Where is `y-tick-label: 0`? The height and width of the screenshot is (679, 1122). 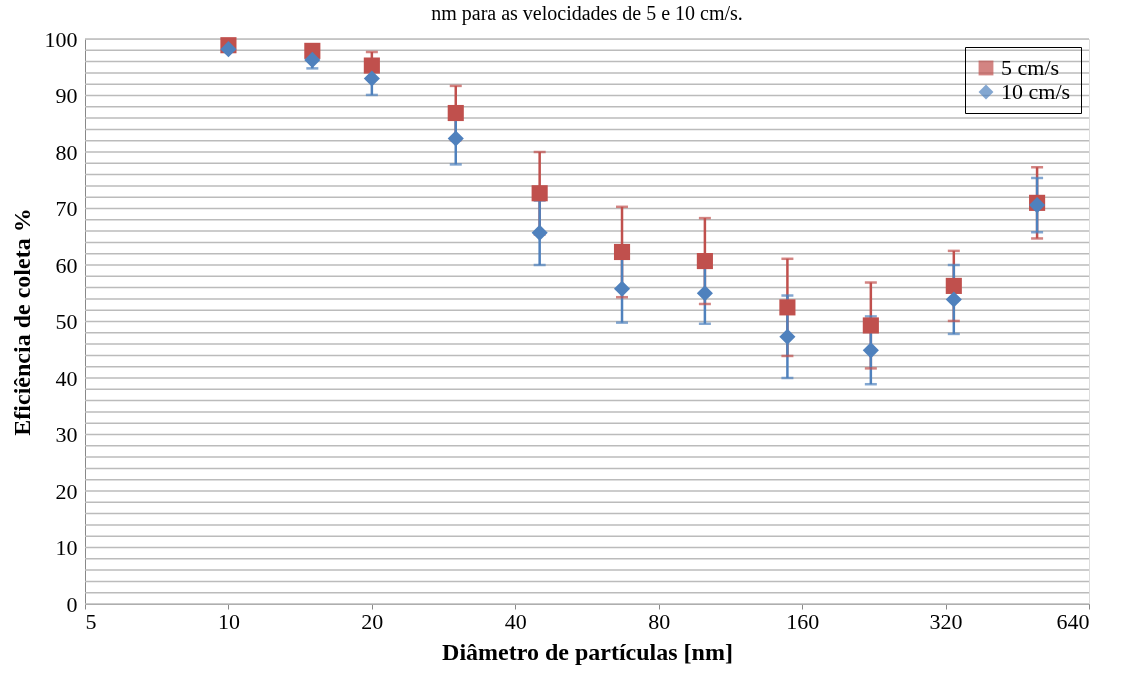
y-tick-label: 0 is located at coordinates (72, 604).